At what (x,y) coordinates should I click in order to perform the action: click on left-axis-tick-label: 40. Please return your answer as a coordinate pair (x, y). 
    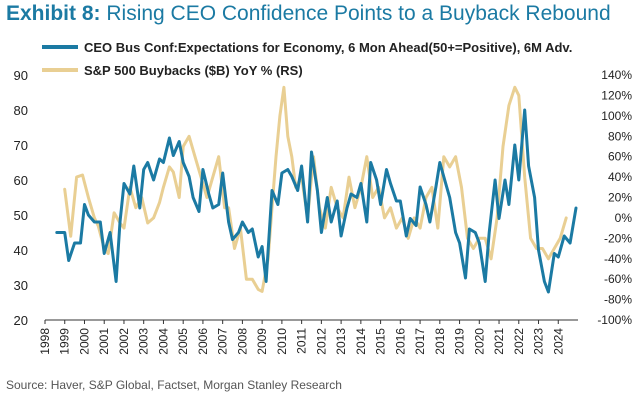
    Looking at the image, I should click on (21, 250).